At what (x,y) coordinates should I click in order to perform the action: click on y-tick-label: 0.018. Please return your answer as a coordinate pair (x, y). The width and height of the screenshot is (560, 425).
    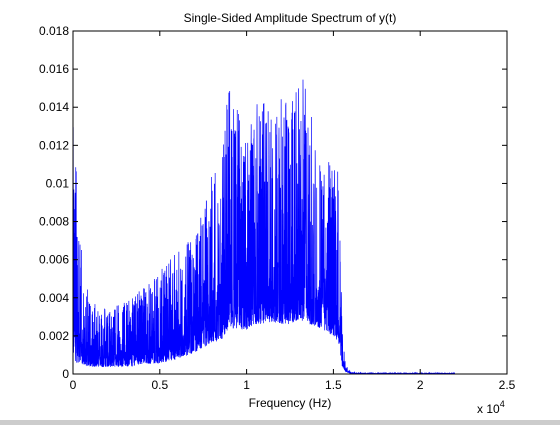
    Looking at the image, I should click on (54, 31).